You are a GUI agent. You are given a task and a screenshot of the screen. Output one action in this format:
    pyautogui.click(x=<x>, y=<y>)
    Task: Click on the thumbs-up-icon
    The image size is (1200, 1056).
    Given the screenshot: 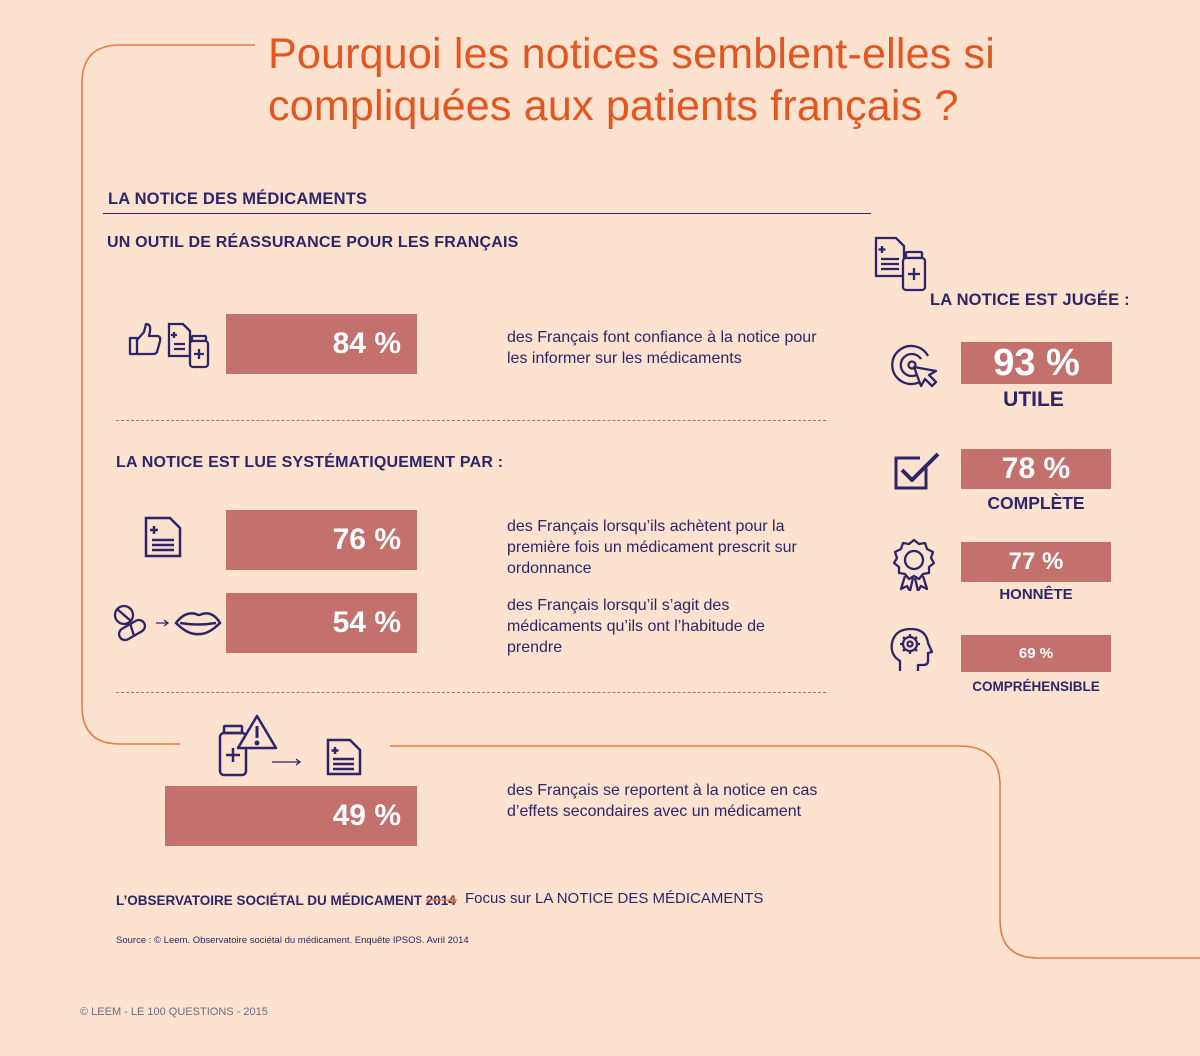 What is the action you would take?
    pyautogui.click(x=145, y=339)
    